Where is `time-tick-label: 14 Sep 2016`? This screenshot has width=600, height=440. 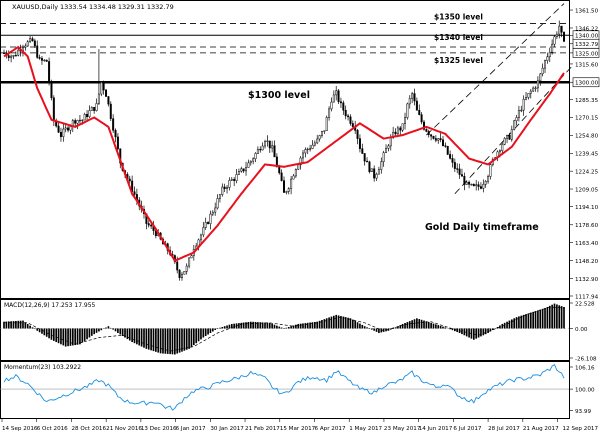
time-tick-label: 14 Sep 2016 is located at coordinates (20, 429).